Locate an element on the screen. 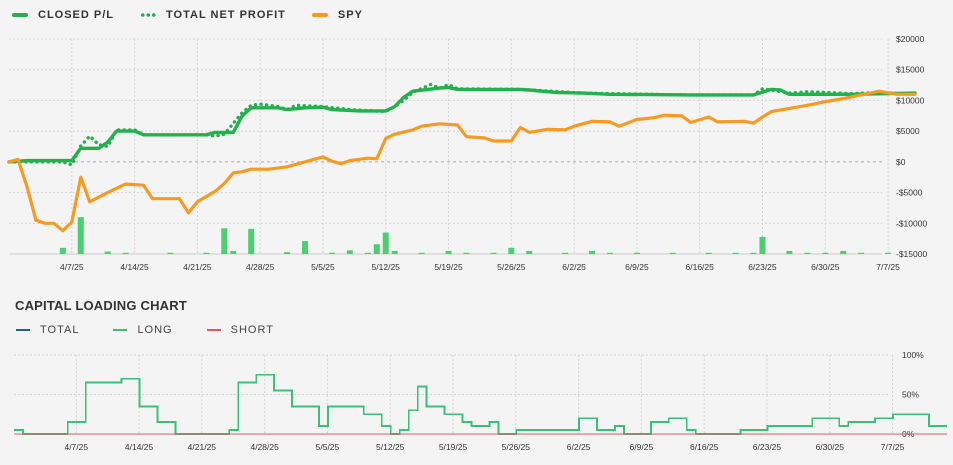 The width and height of the screenshot is (953, 465). x-tick-label: 4/14/25 is located at coordinates (134, 267).